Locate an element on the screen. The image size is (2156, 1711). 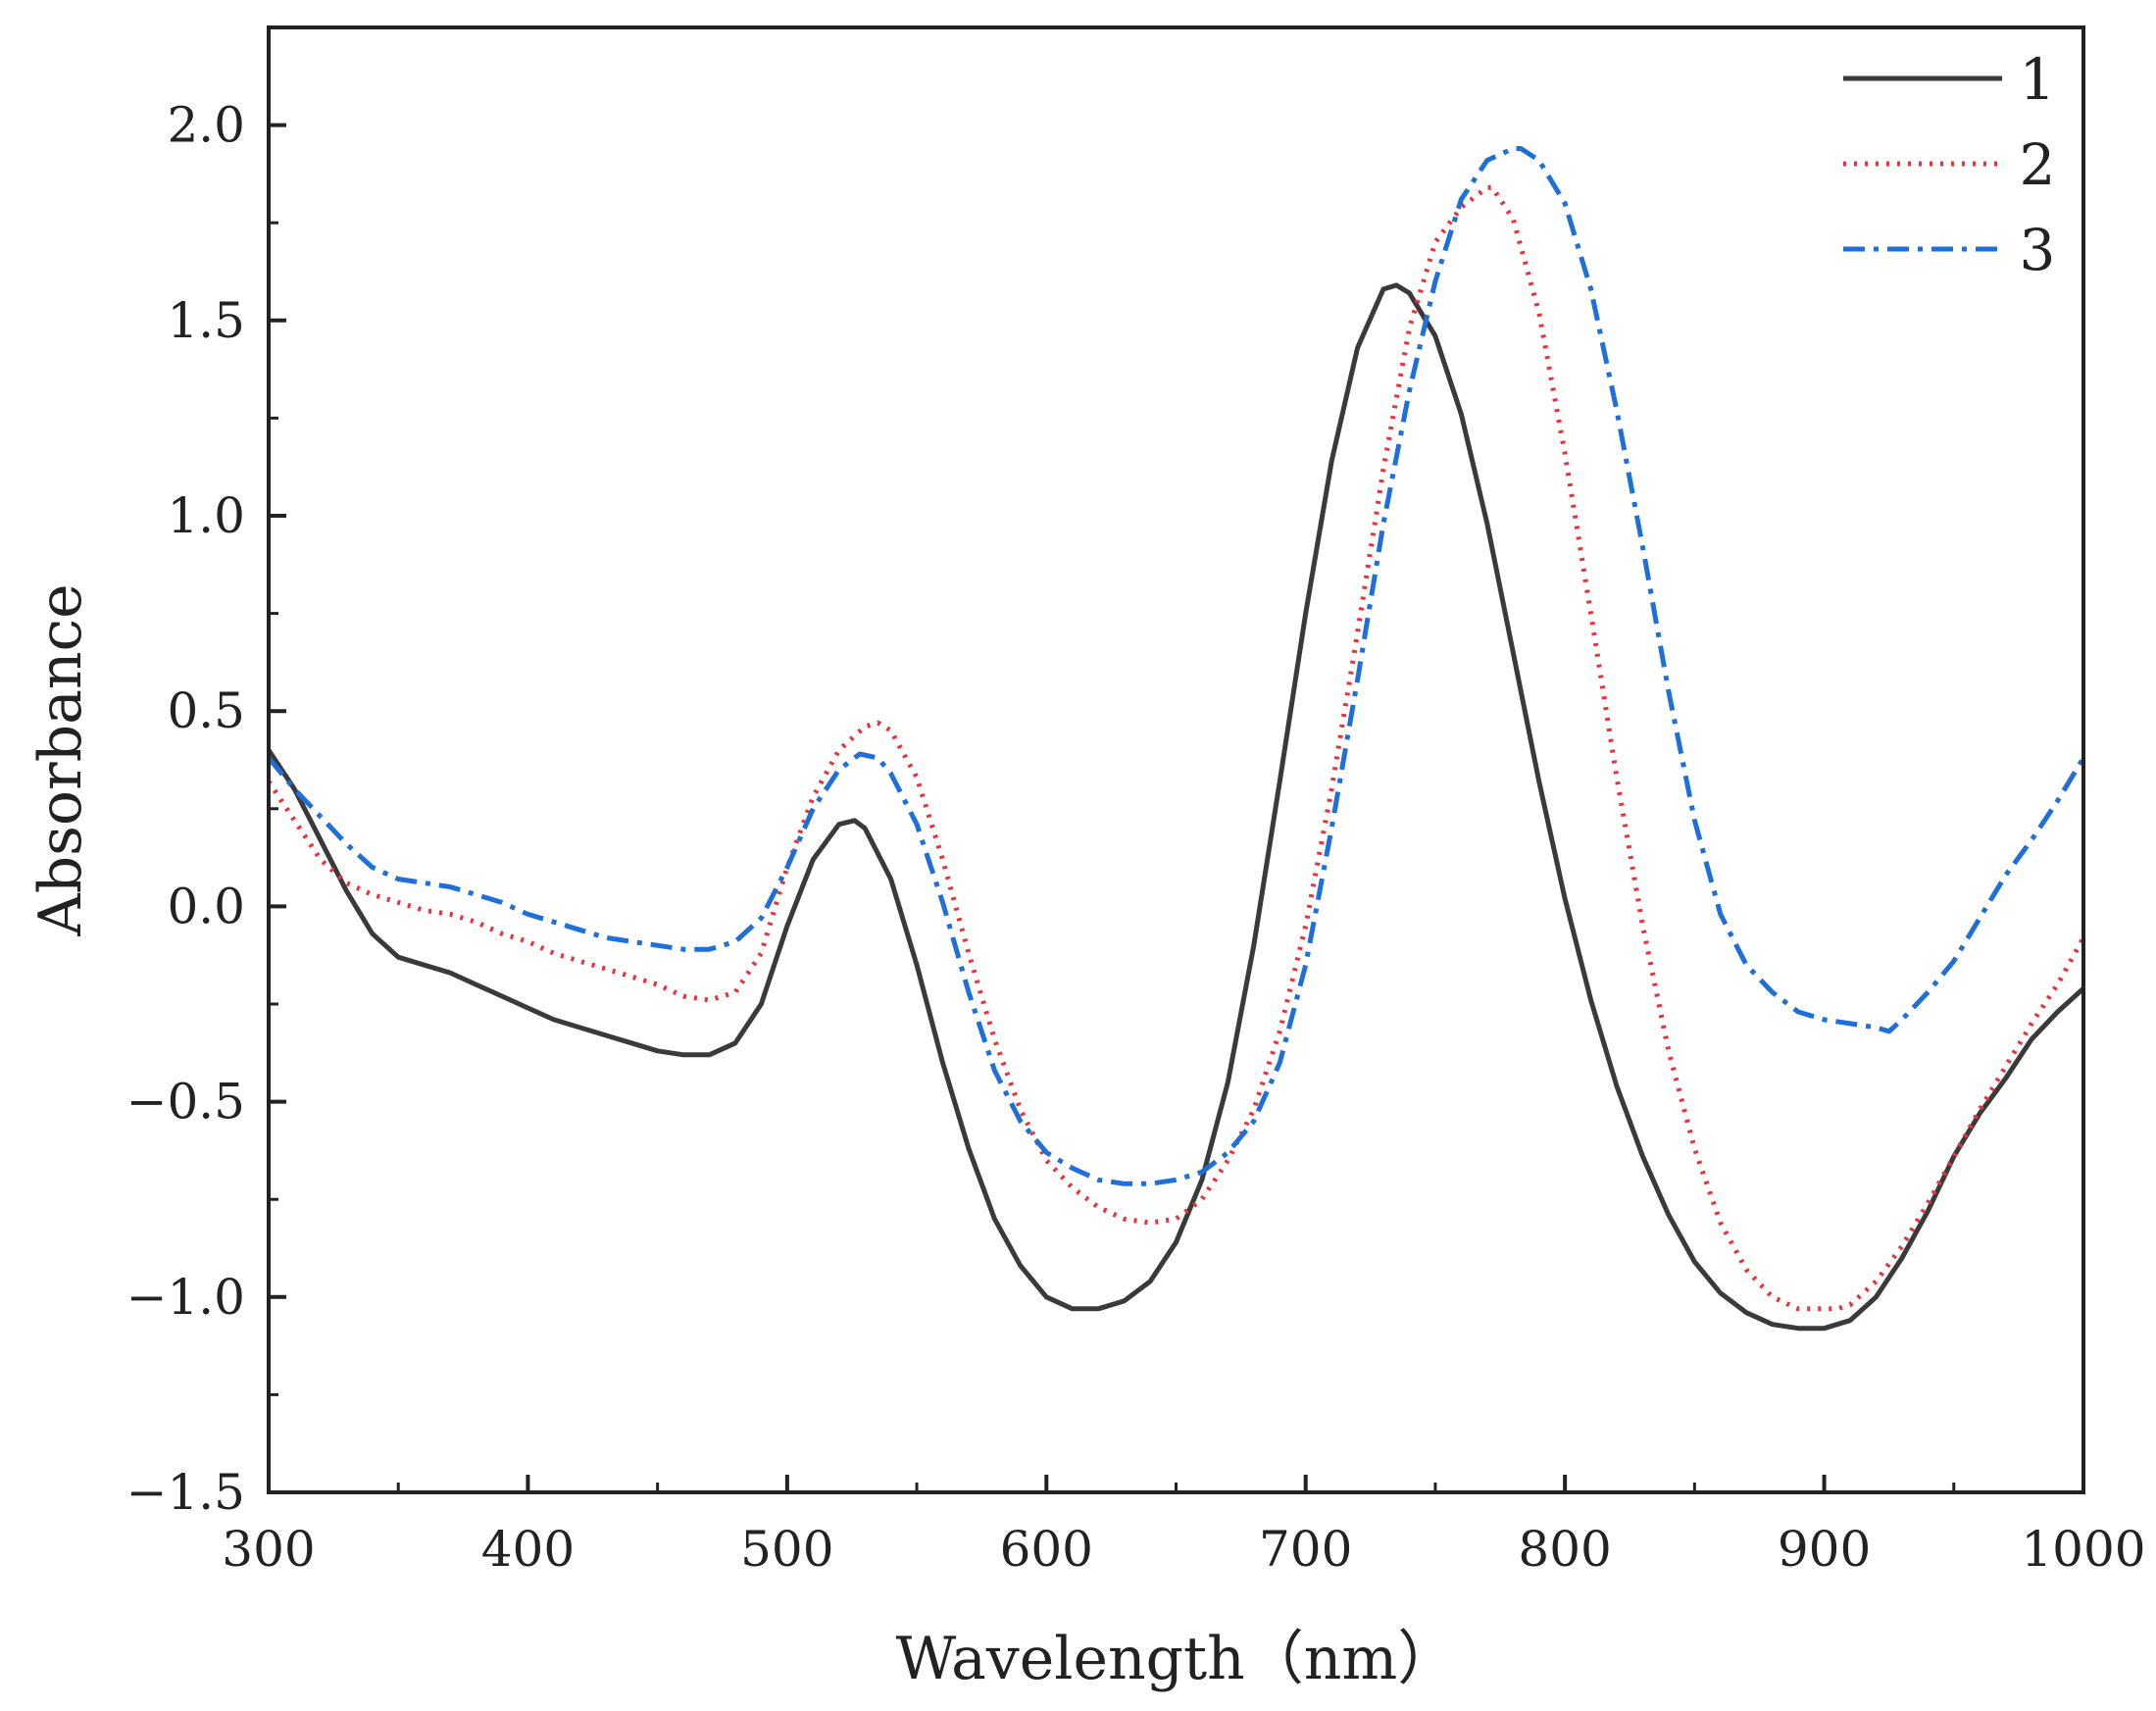
x-tick-label: 1000 is located at coordinates (2083, 1550).